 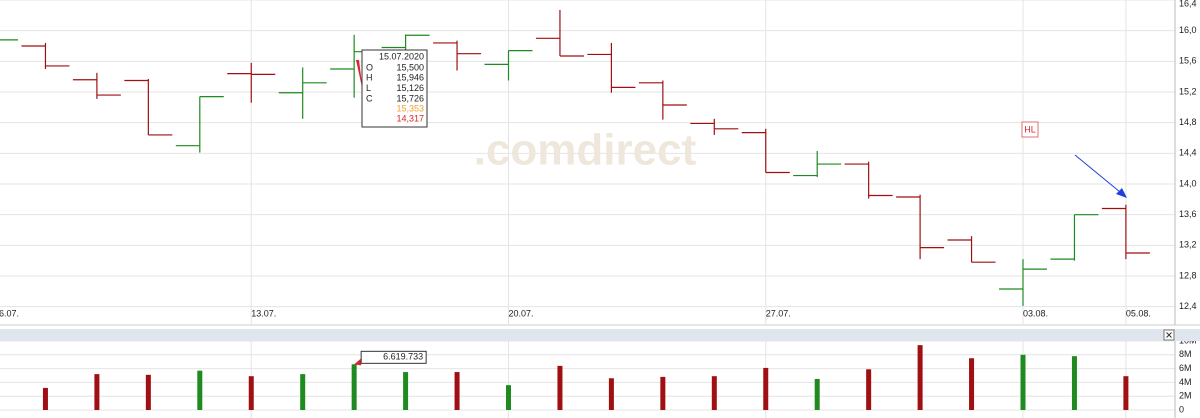 I want to click on tooltip-value: 15,126, so click(x=410, y=88).